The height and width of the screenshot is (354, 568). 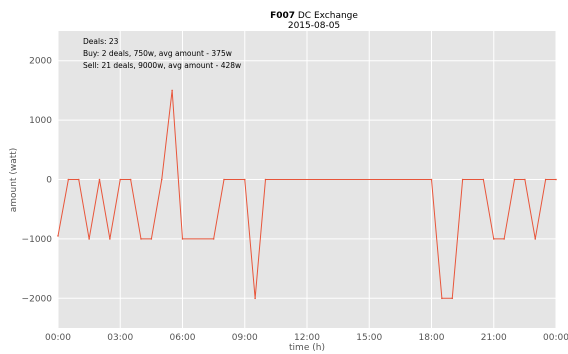 What do you see at coordinates (432, 338) in the screenshot?
I see `x-tick-label: 18:00` at bounding box center [432, 338].